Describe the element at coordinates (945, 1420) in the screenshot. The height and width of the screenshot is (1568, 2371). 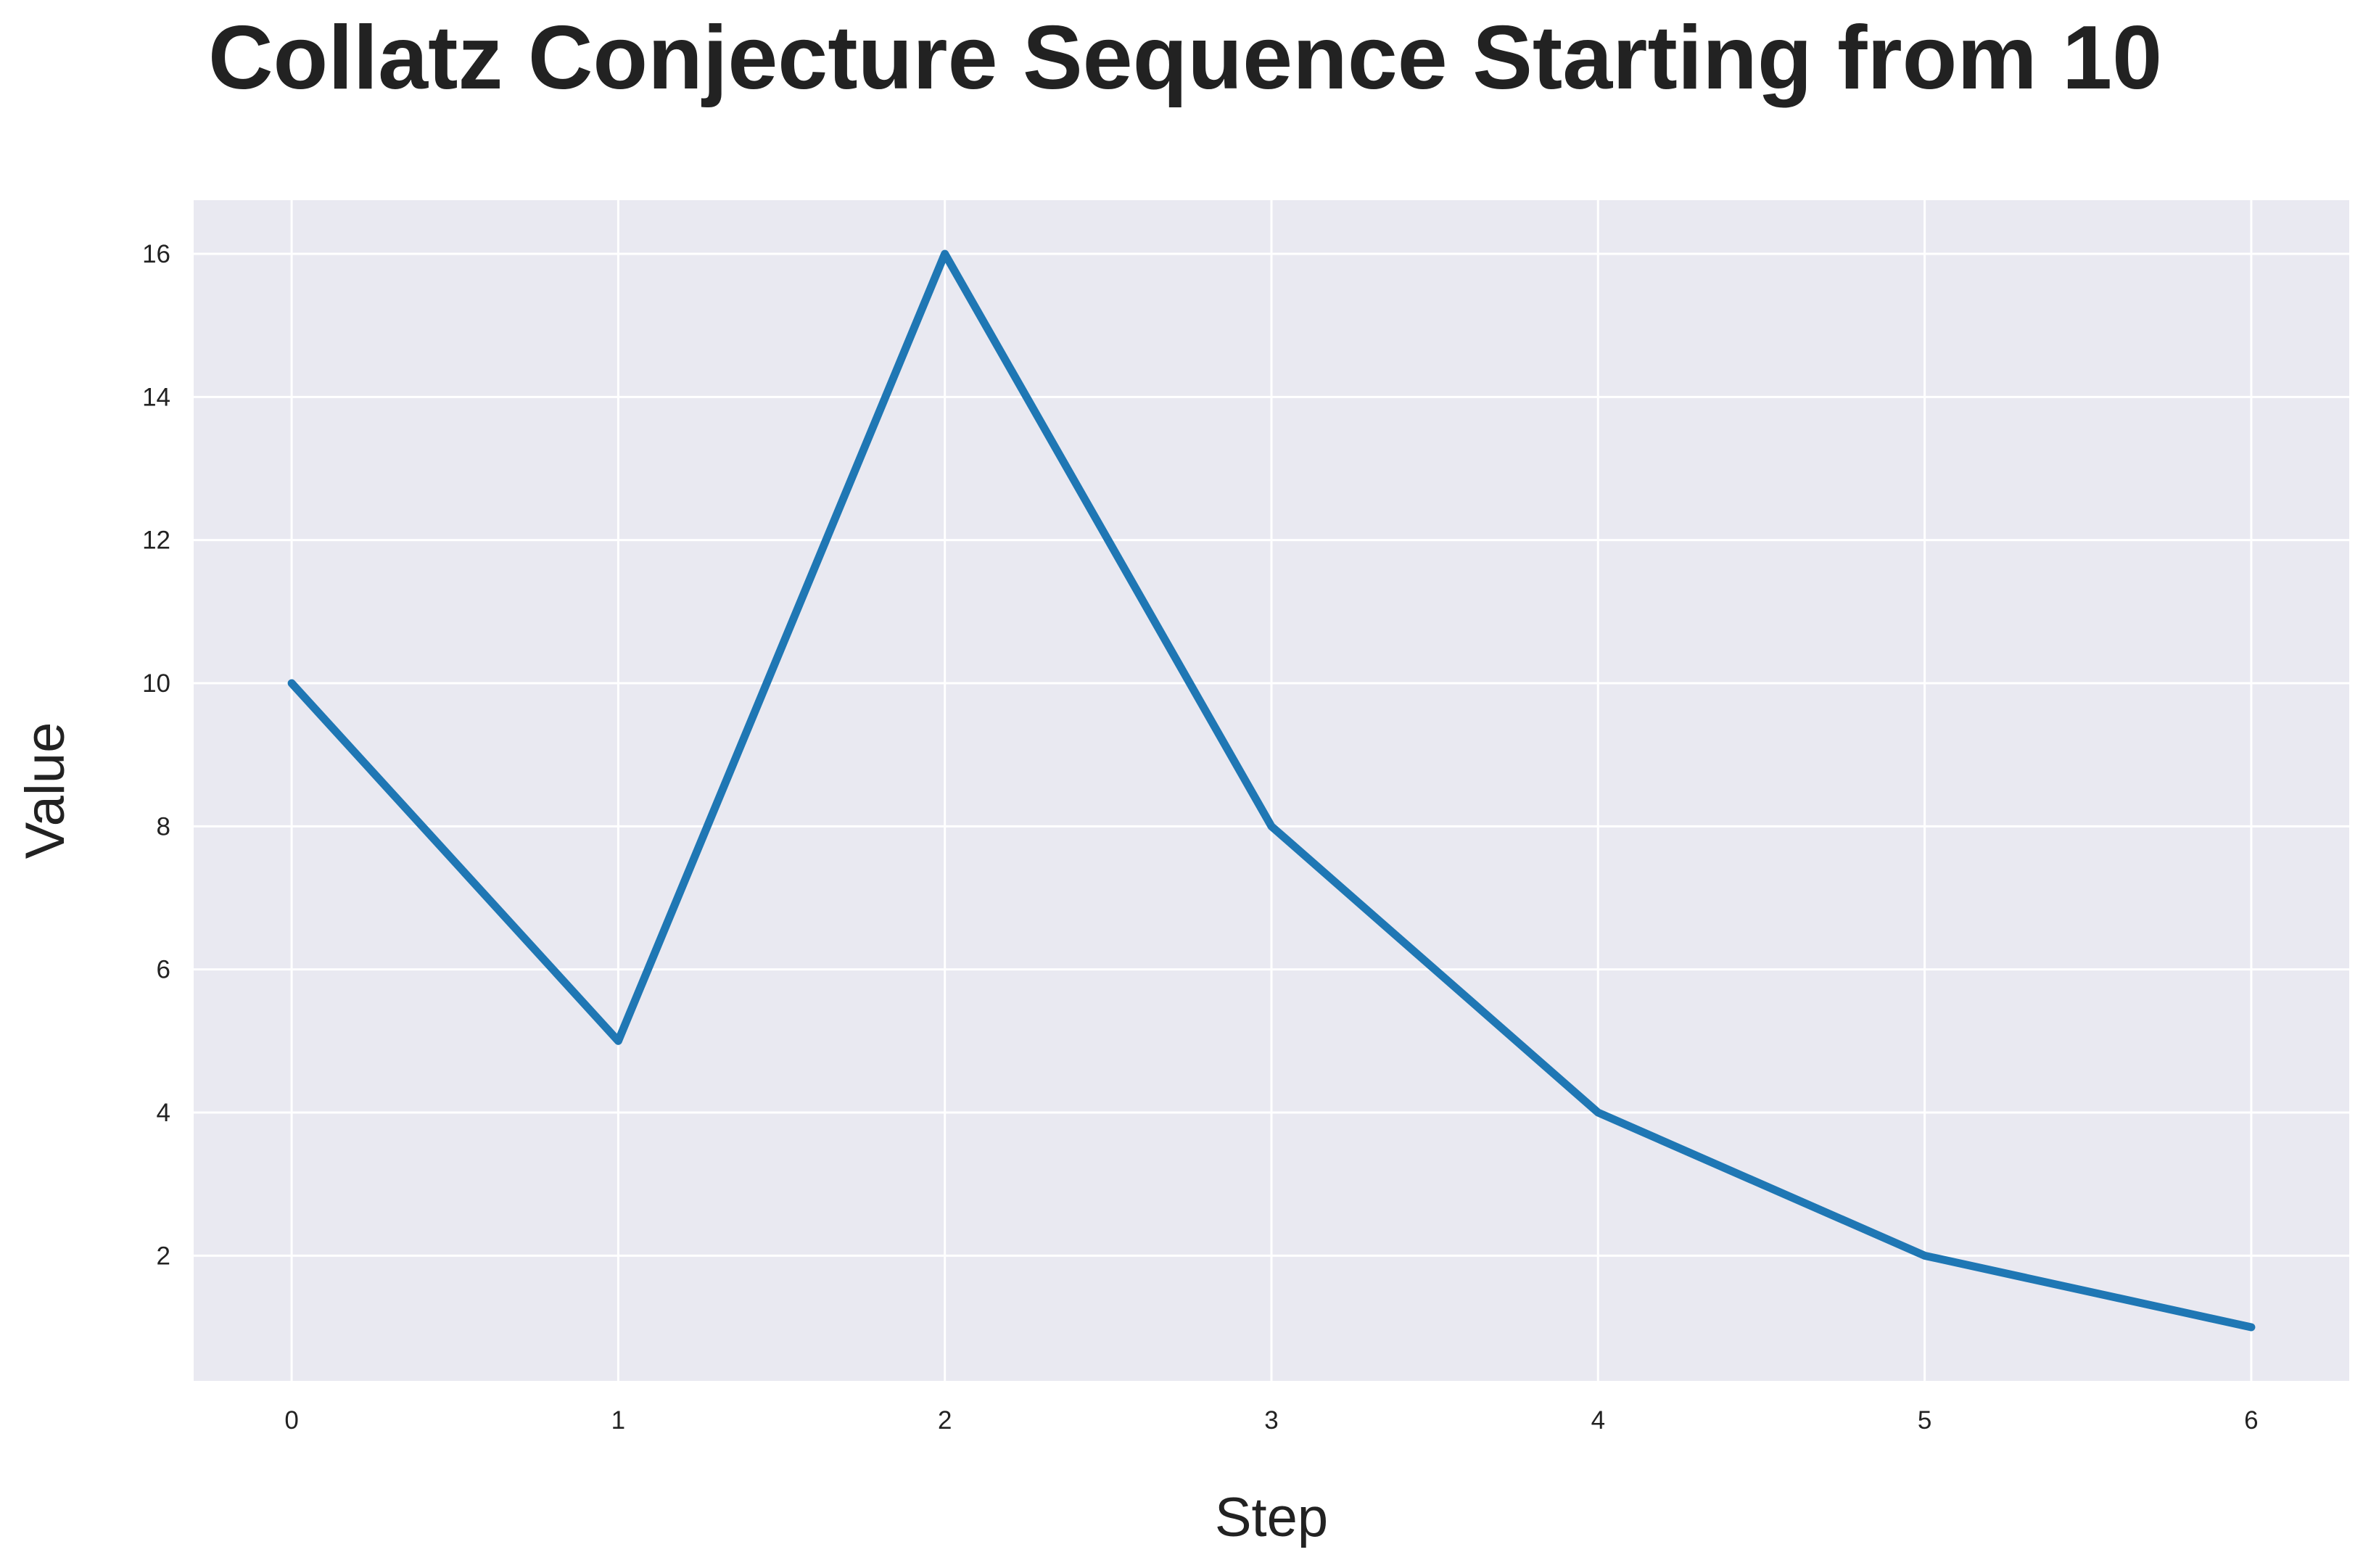
I see `x-tick-label: 2` at that location.